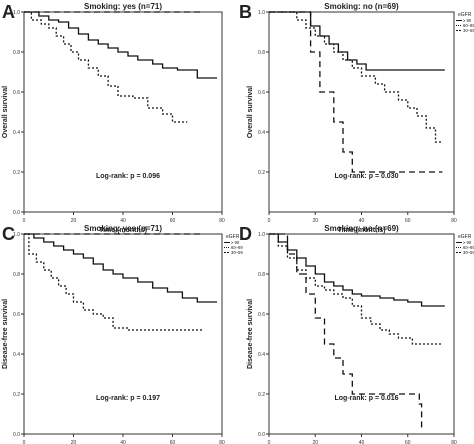 This screenshot has height=444, width=474. I want to click on panel-label: B, so click(245, 12).